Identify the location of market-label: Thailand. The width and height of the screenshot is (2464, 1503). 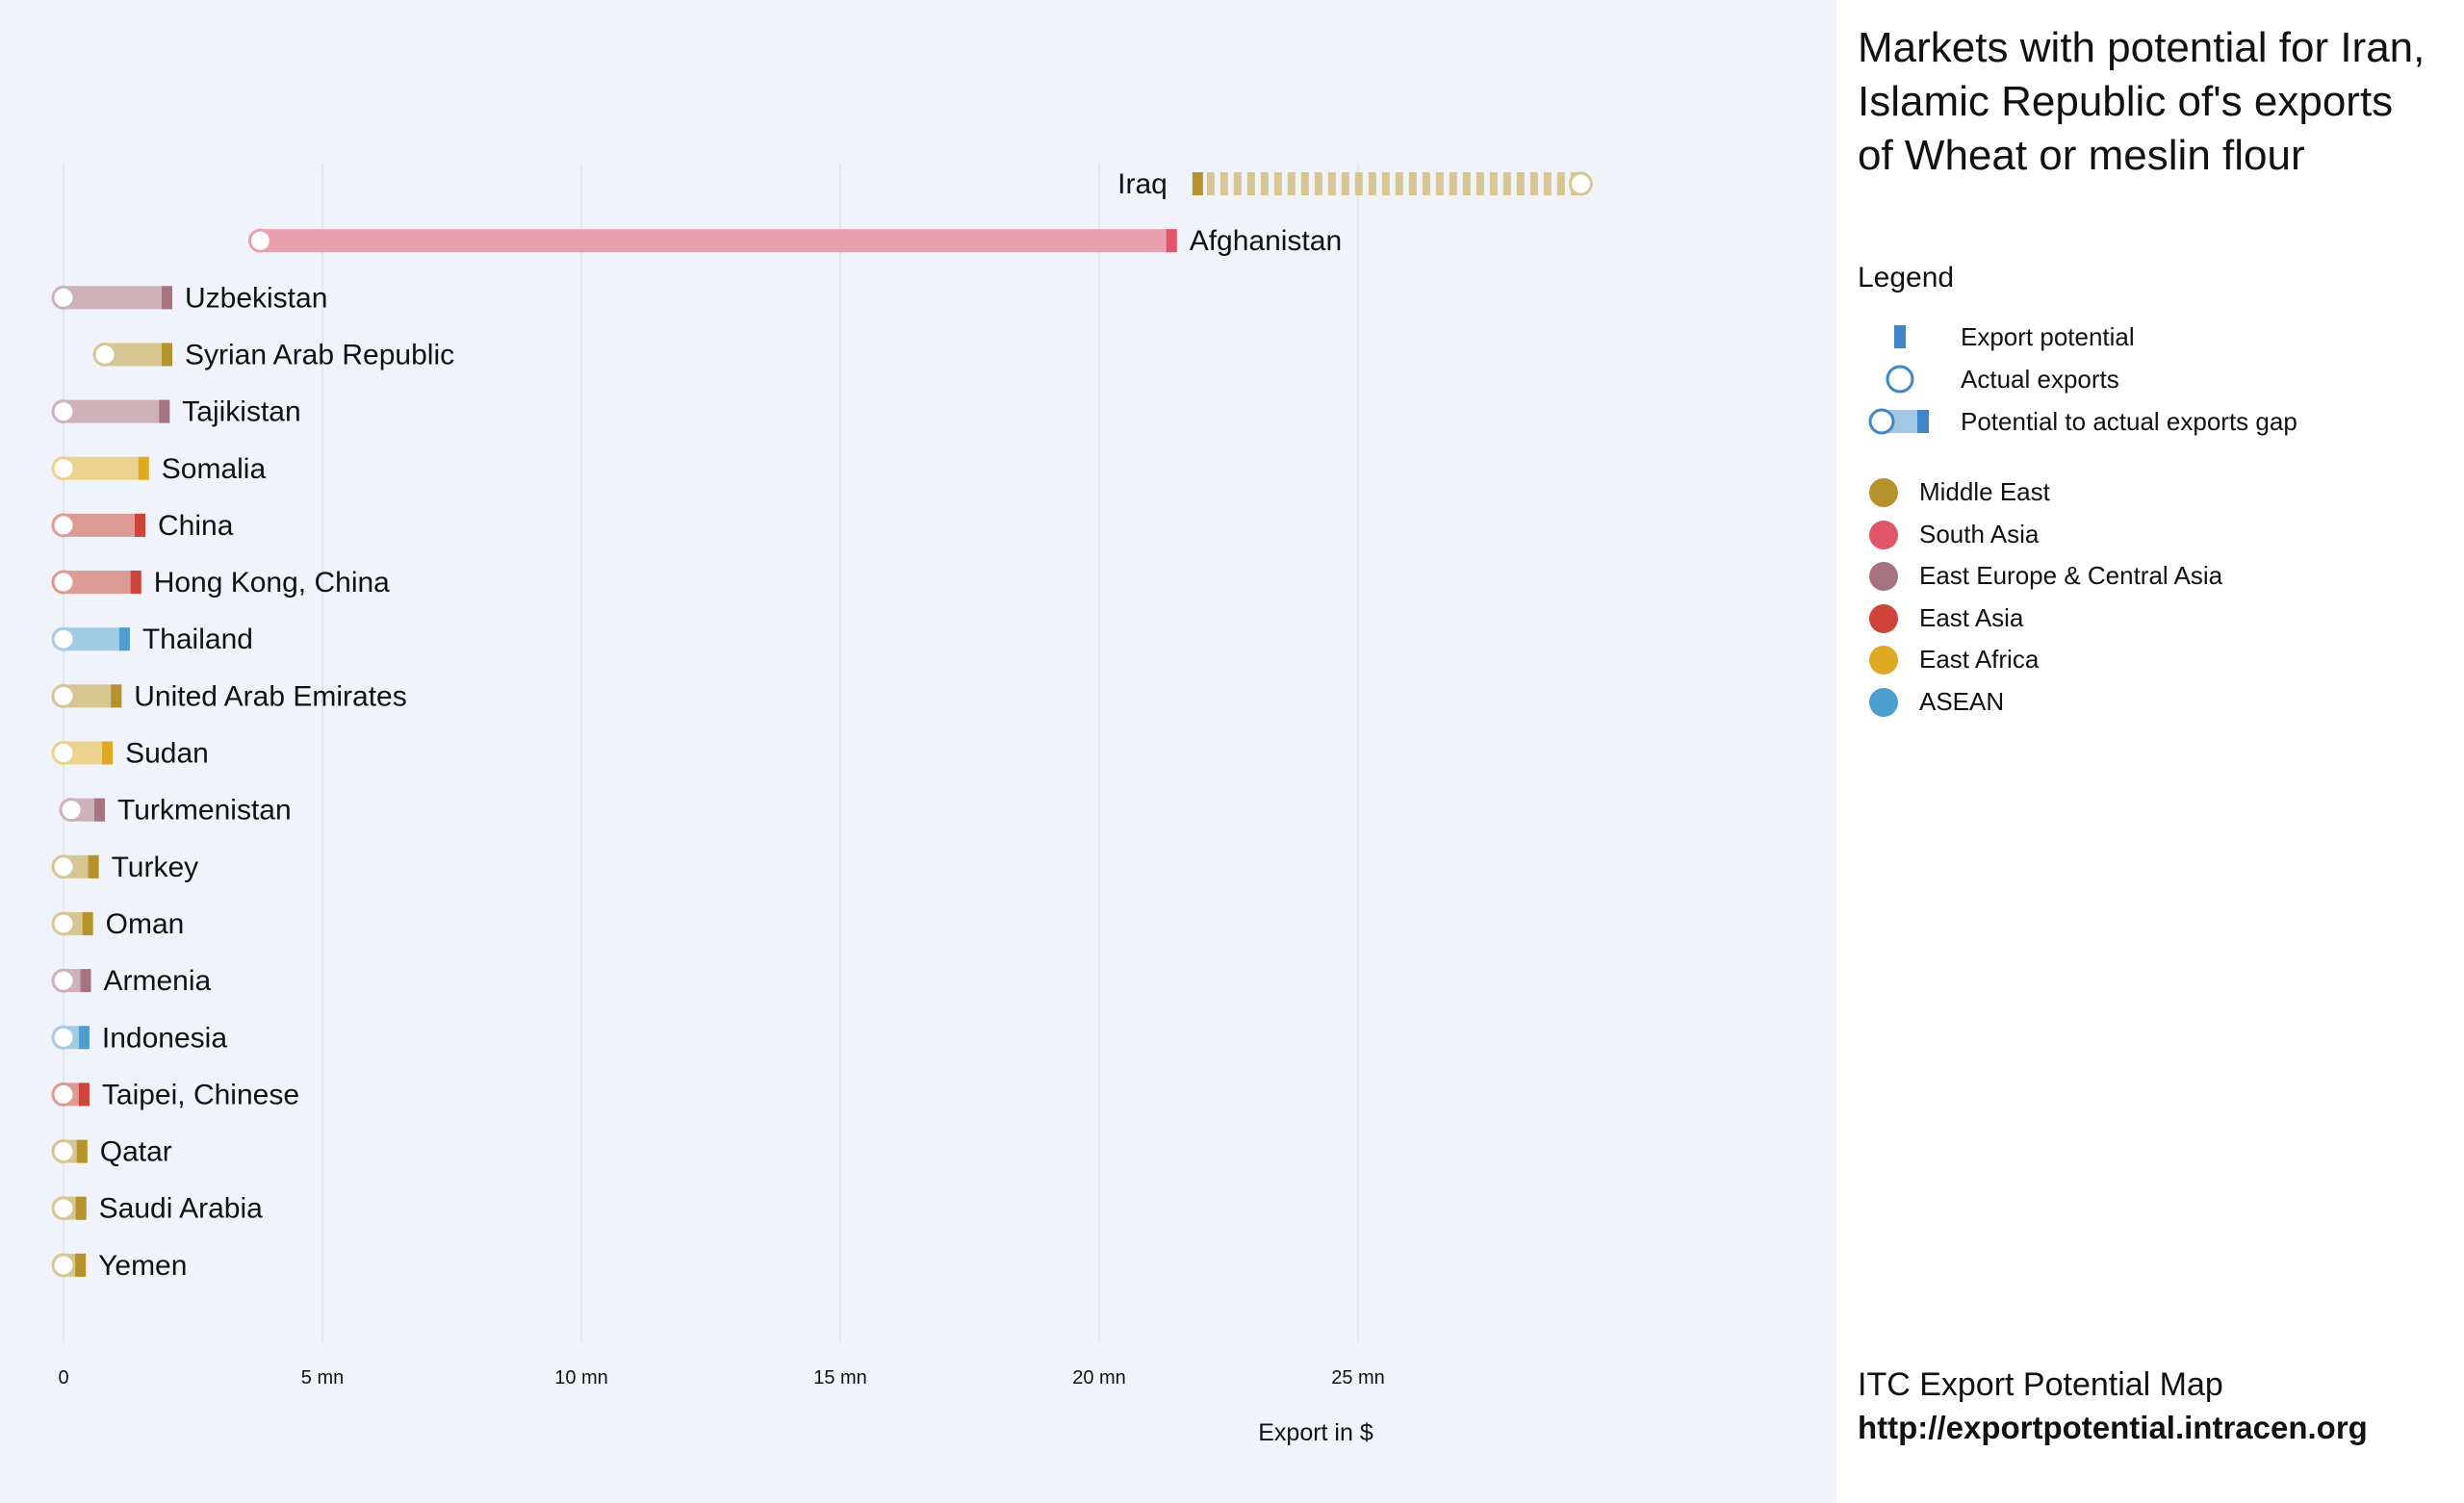
(197, 639).